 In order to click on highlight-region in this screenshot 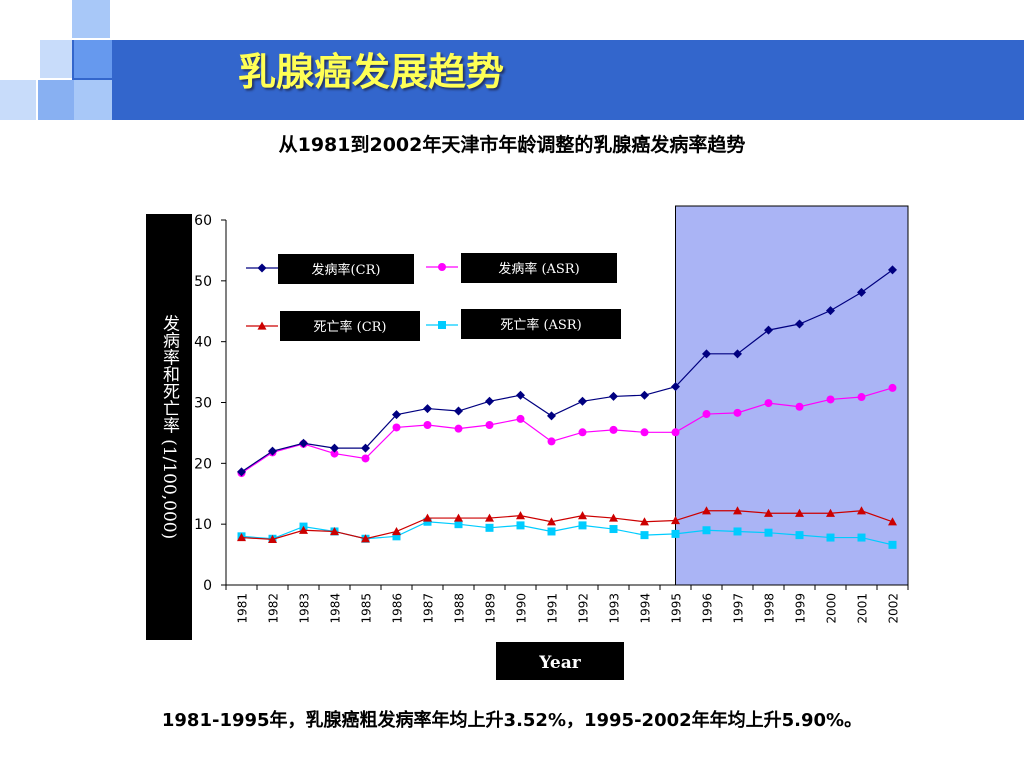, I will do `click(792, 395)`.